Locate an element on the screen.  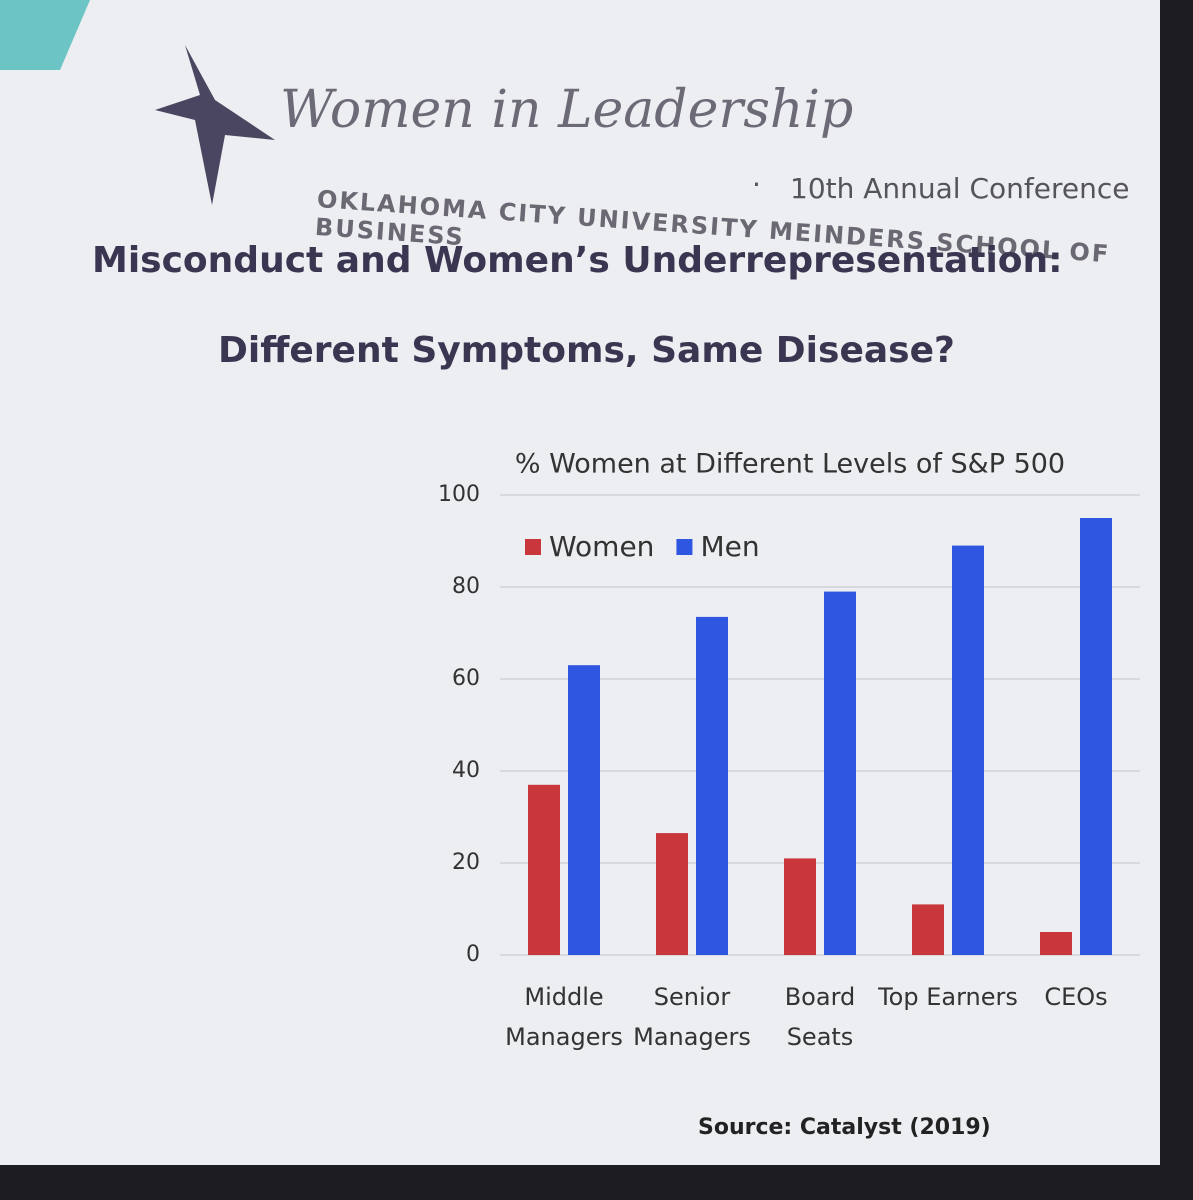
x-tick-label: Board Seats is located at coordinates (820, 1017).